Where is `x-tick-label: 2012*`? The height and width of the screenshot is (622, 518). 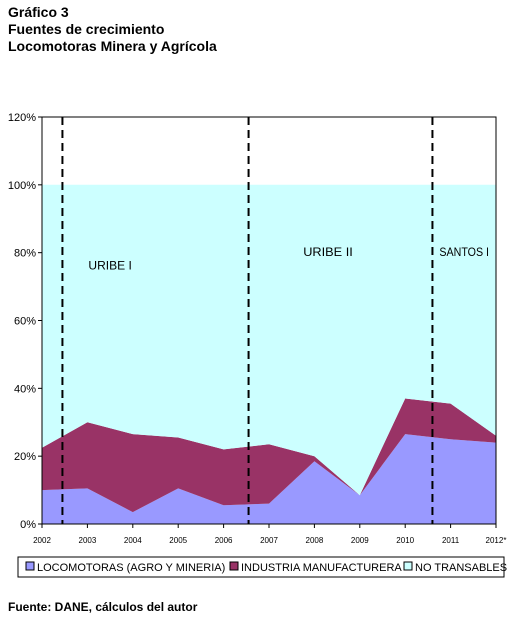 x-tick-label: 2012* is located at coordinates (496, 540).